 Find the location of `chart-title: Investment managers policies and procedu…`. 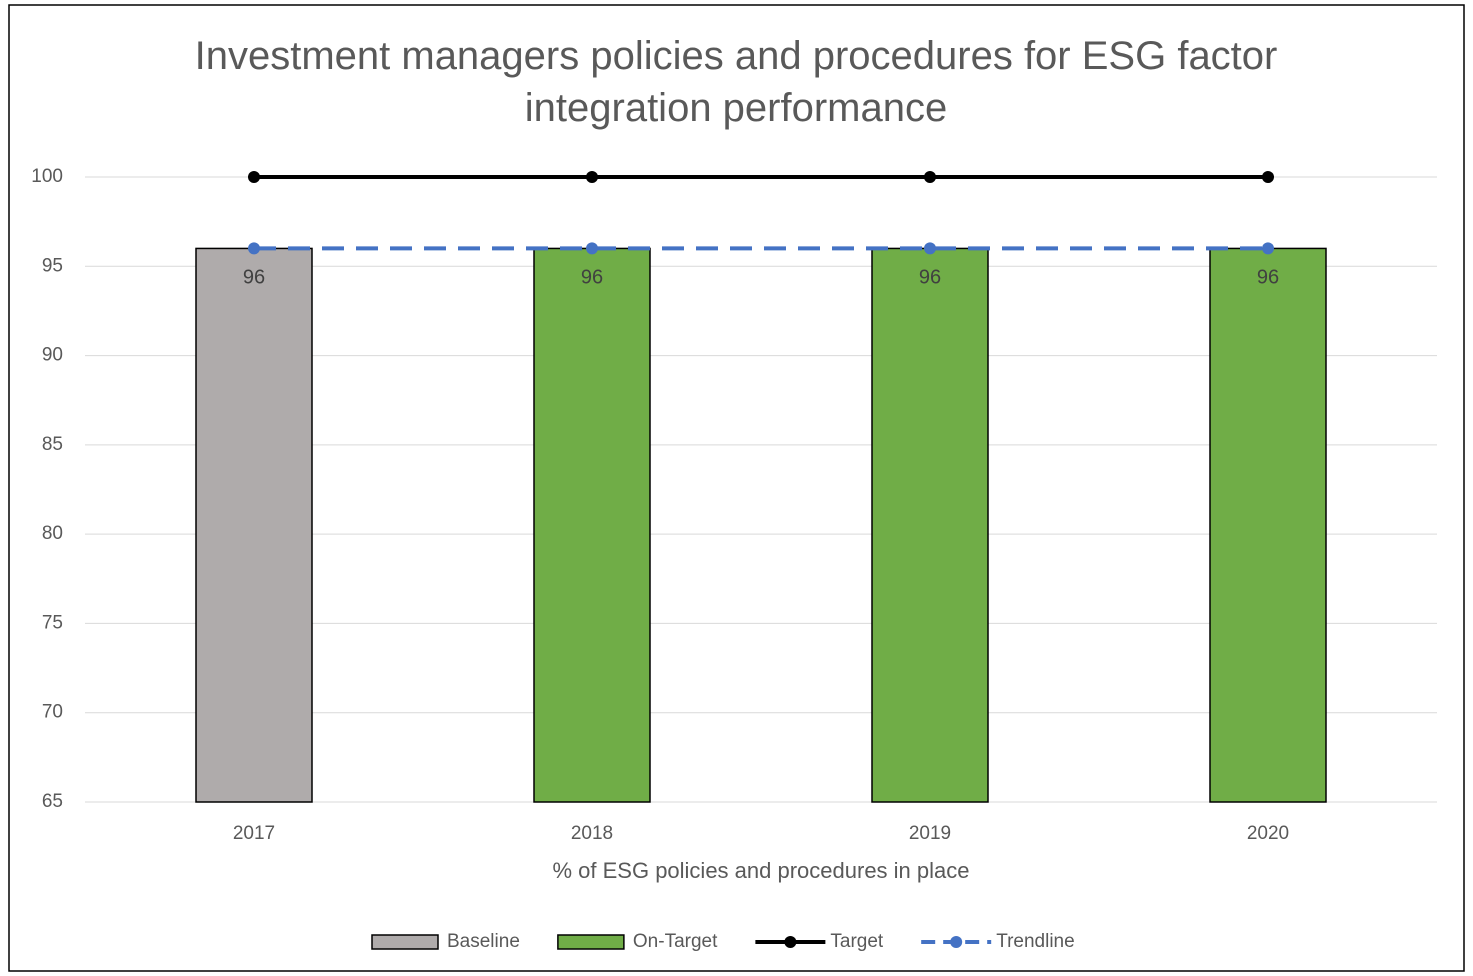

chart-title: Investment managers policies and procedu… is located at coordinates (736, 82).